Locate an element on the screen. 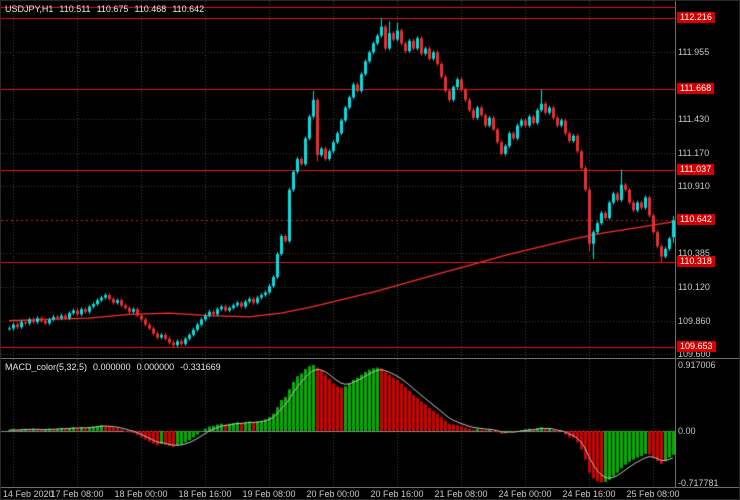 This screenshot has height=500, width=740. current-price-flag: 110.642 is located at coordinates (696, 220).